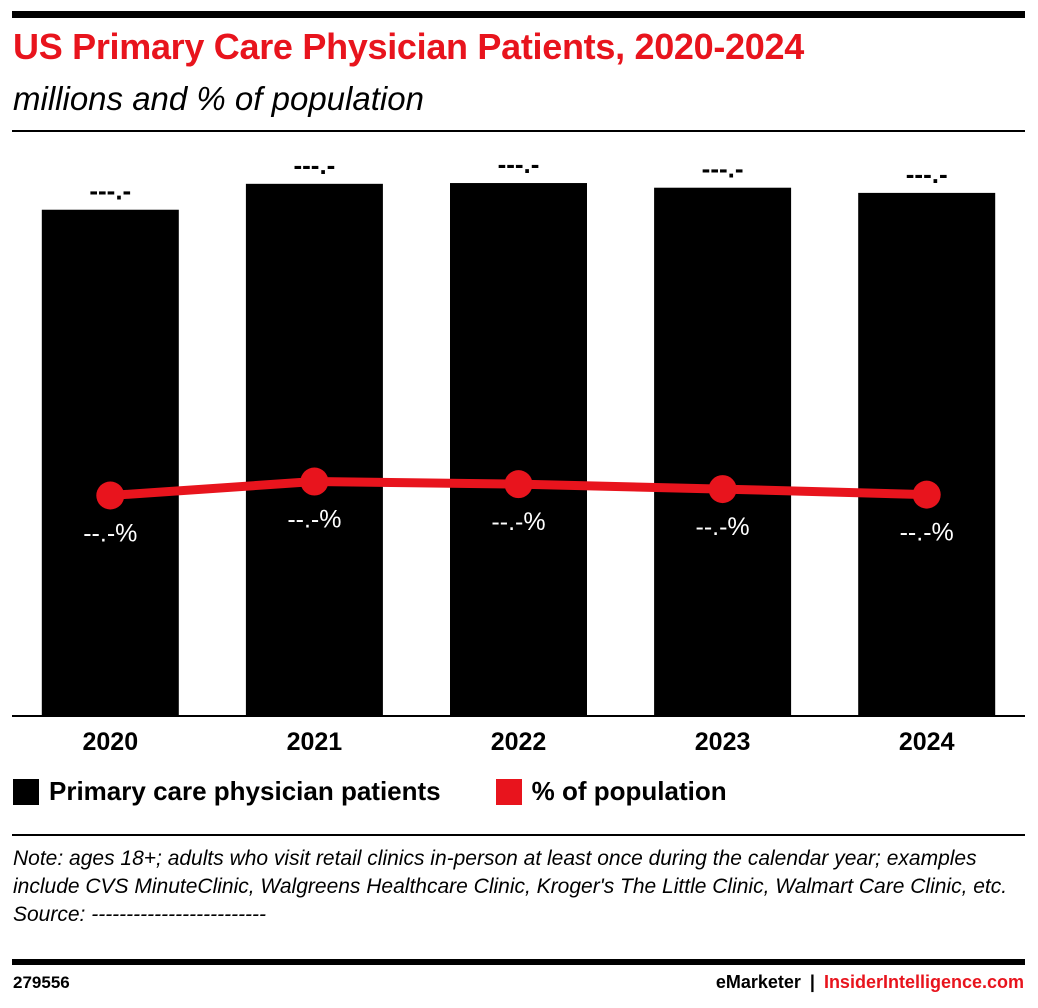 The width and height of the screenshot is (1038, 1008). Describe the element at coordinates (629, 791) in the screenshot. I see `legend-label-line: % of population` at that location.